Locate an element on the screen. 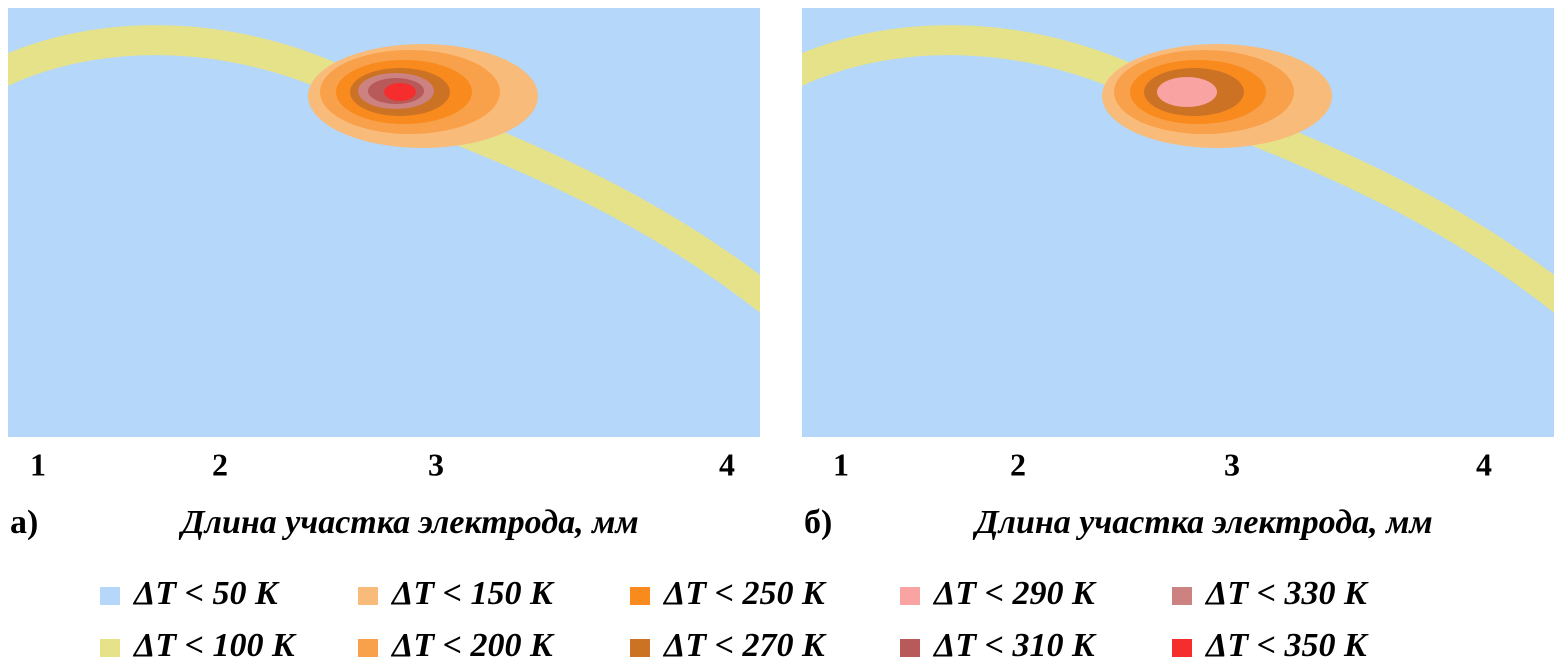 The image size is (1561, 669). legend-item: ΔT < 50 K is located at coordinates (190, 593).